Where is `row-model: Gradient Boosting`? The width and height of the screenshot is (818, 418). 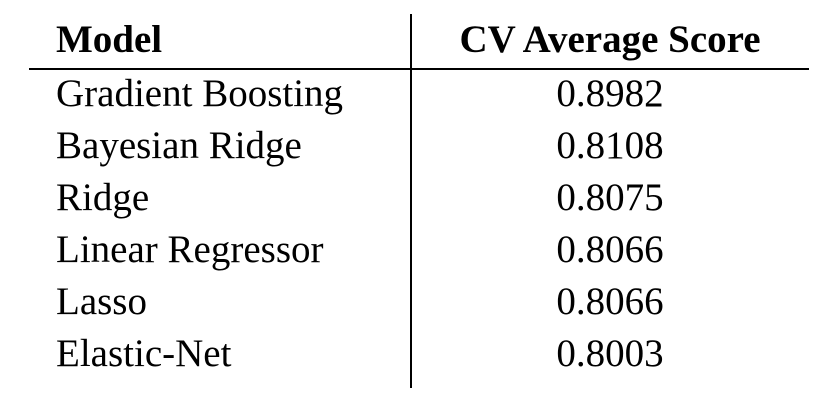
row-model: Gradient Boosting is located at coordinates (200, 93).